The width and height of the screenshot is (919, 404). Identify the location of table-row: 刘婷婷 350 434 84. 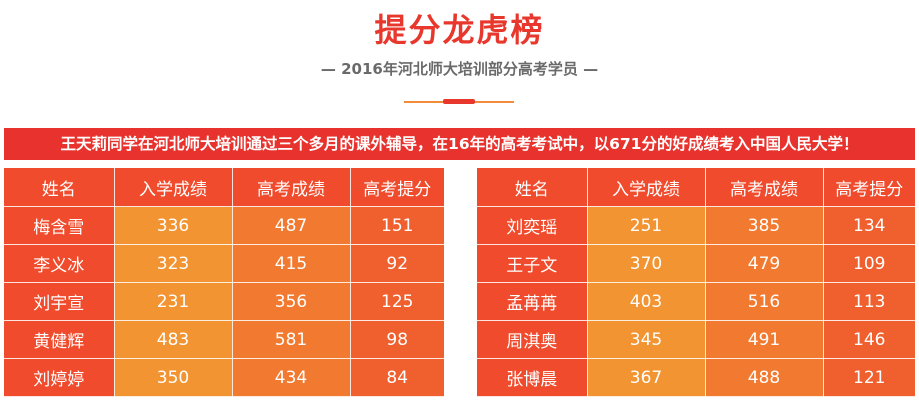
(224, 377).